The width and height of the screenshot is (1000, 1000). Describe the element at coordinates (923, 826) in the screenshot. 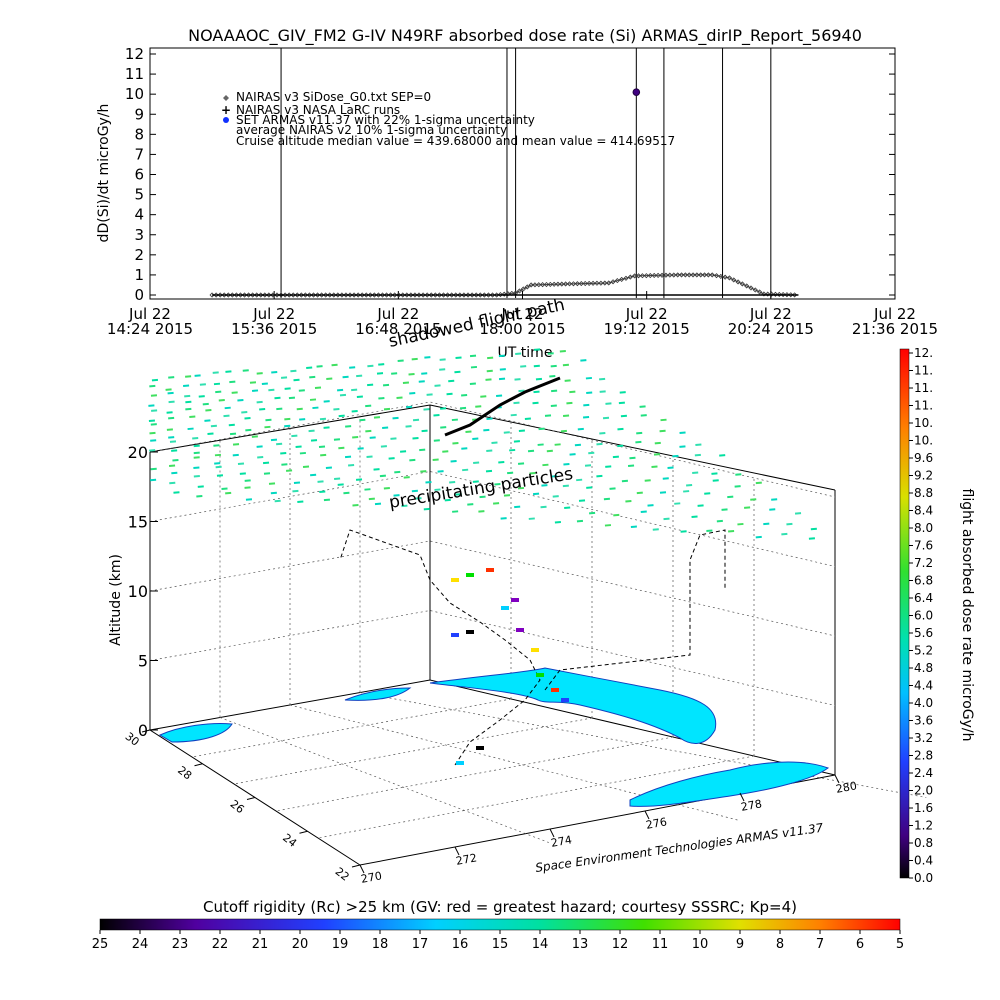

I see `colorbar-tick-label: 1.2` at that location.